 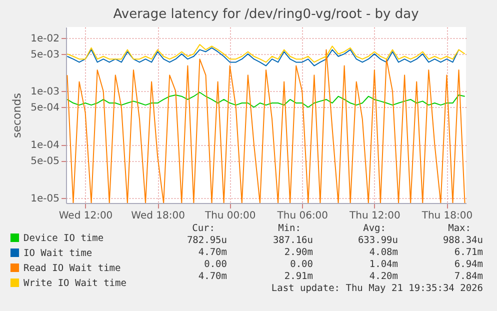 I want to click on text: Last update: Thu May 21 19:35:34 2026, so click(x=377, y=288).